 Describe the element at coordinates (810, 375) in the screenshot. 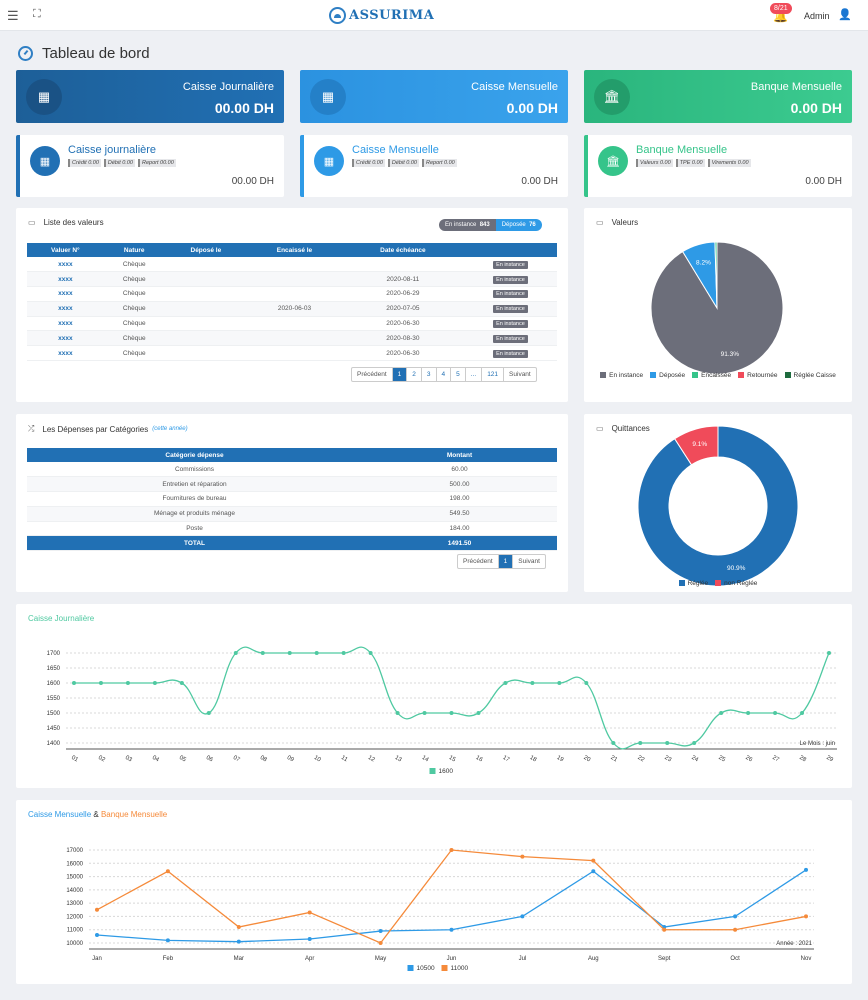

I see `legend-item: Réglée Caisse` at that location.